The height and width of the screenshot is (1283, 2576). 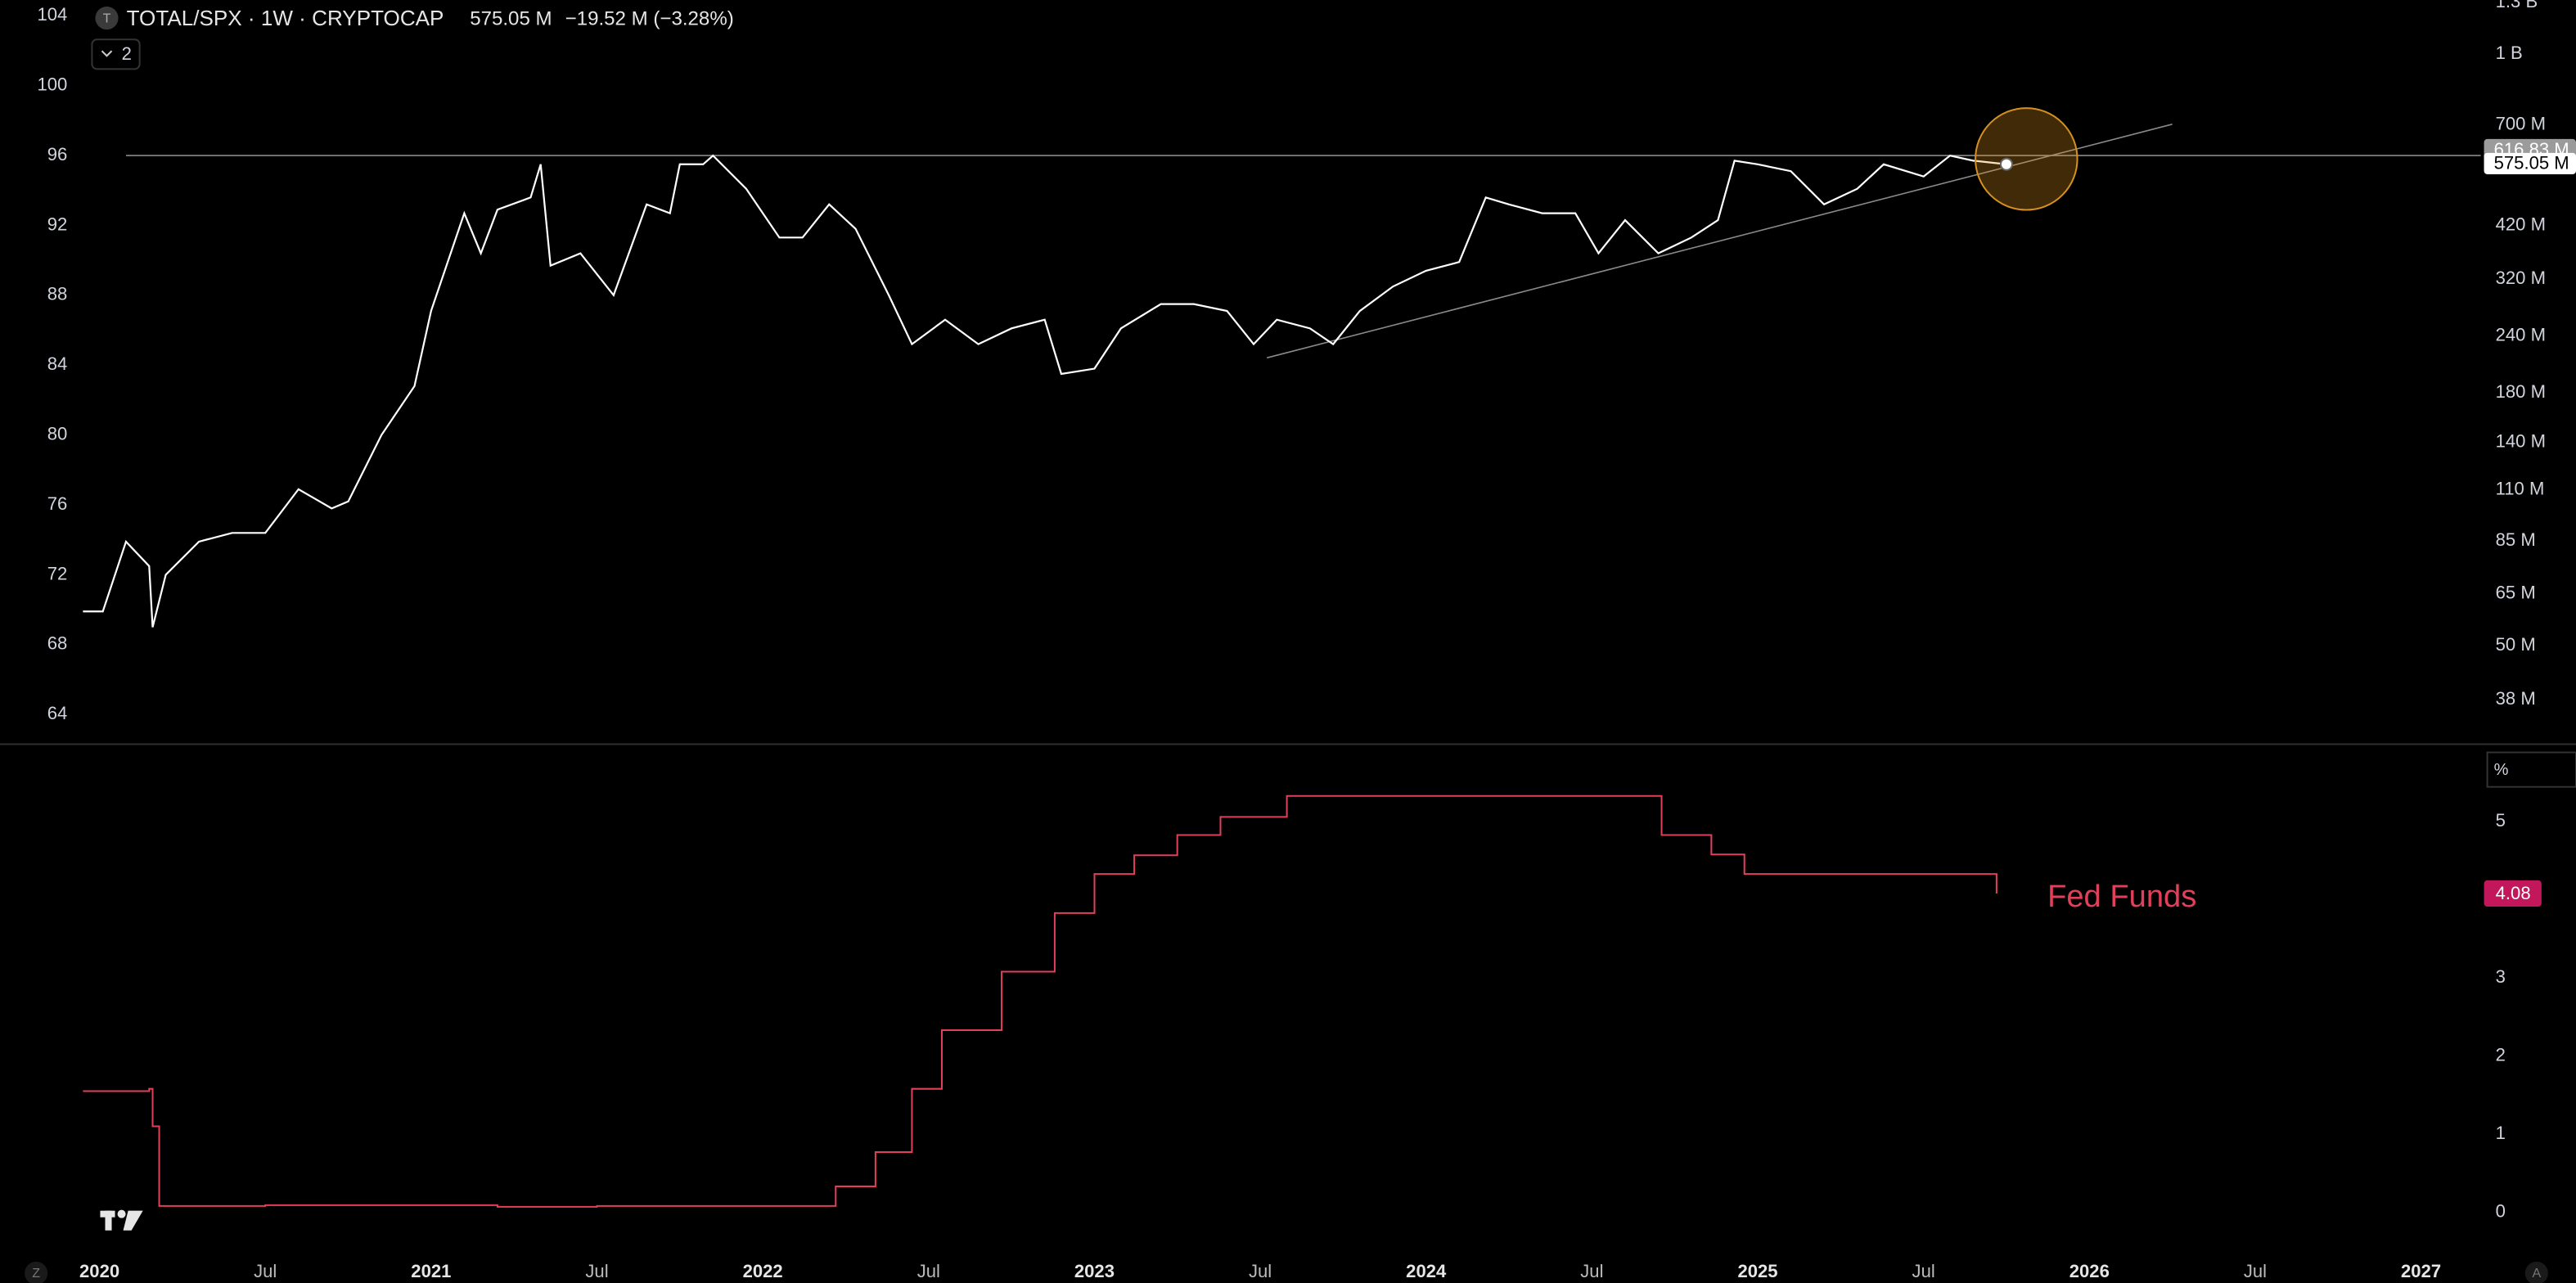 I want to click on auto-scale-letter: A, so click(x=2536, y=1273).